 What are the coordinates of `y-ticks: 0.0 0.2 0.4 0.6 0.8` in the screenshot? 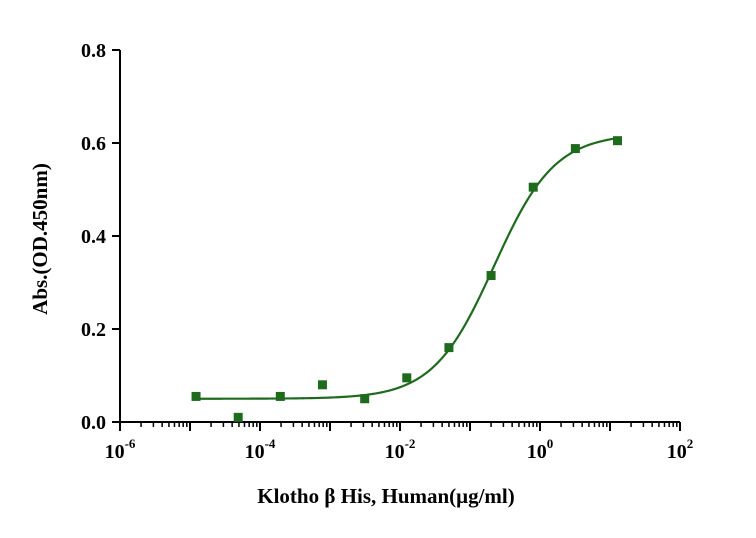 It's located at (100, 237).